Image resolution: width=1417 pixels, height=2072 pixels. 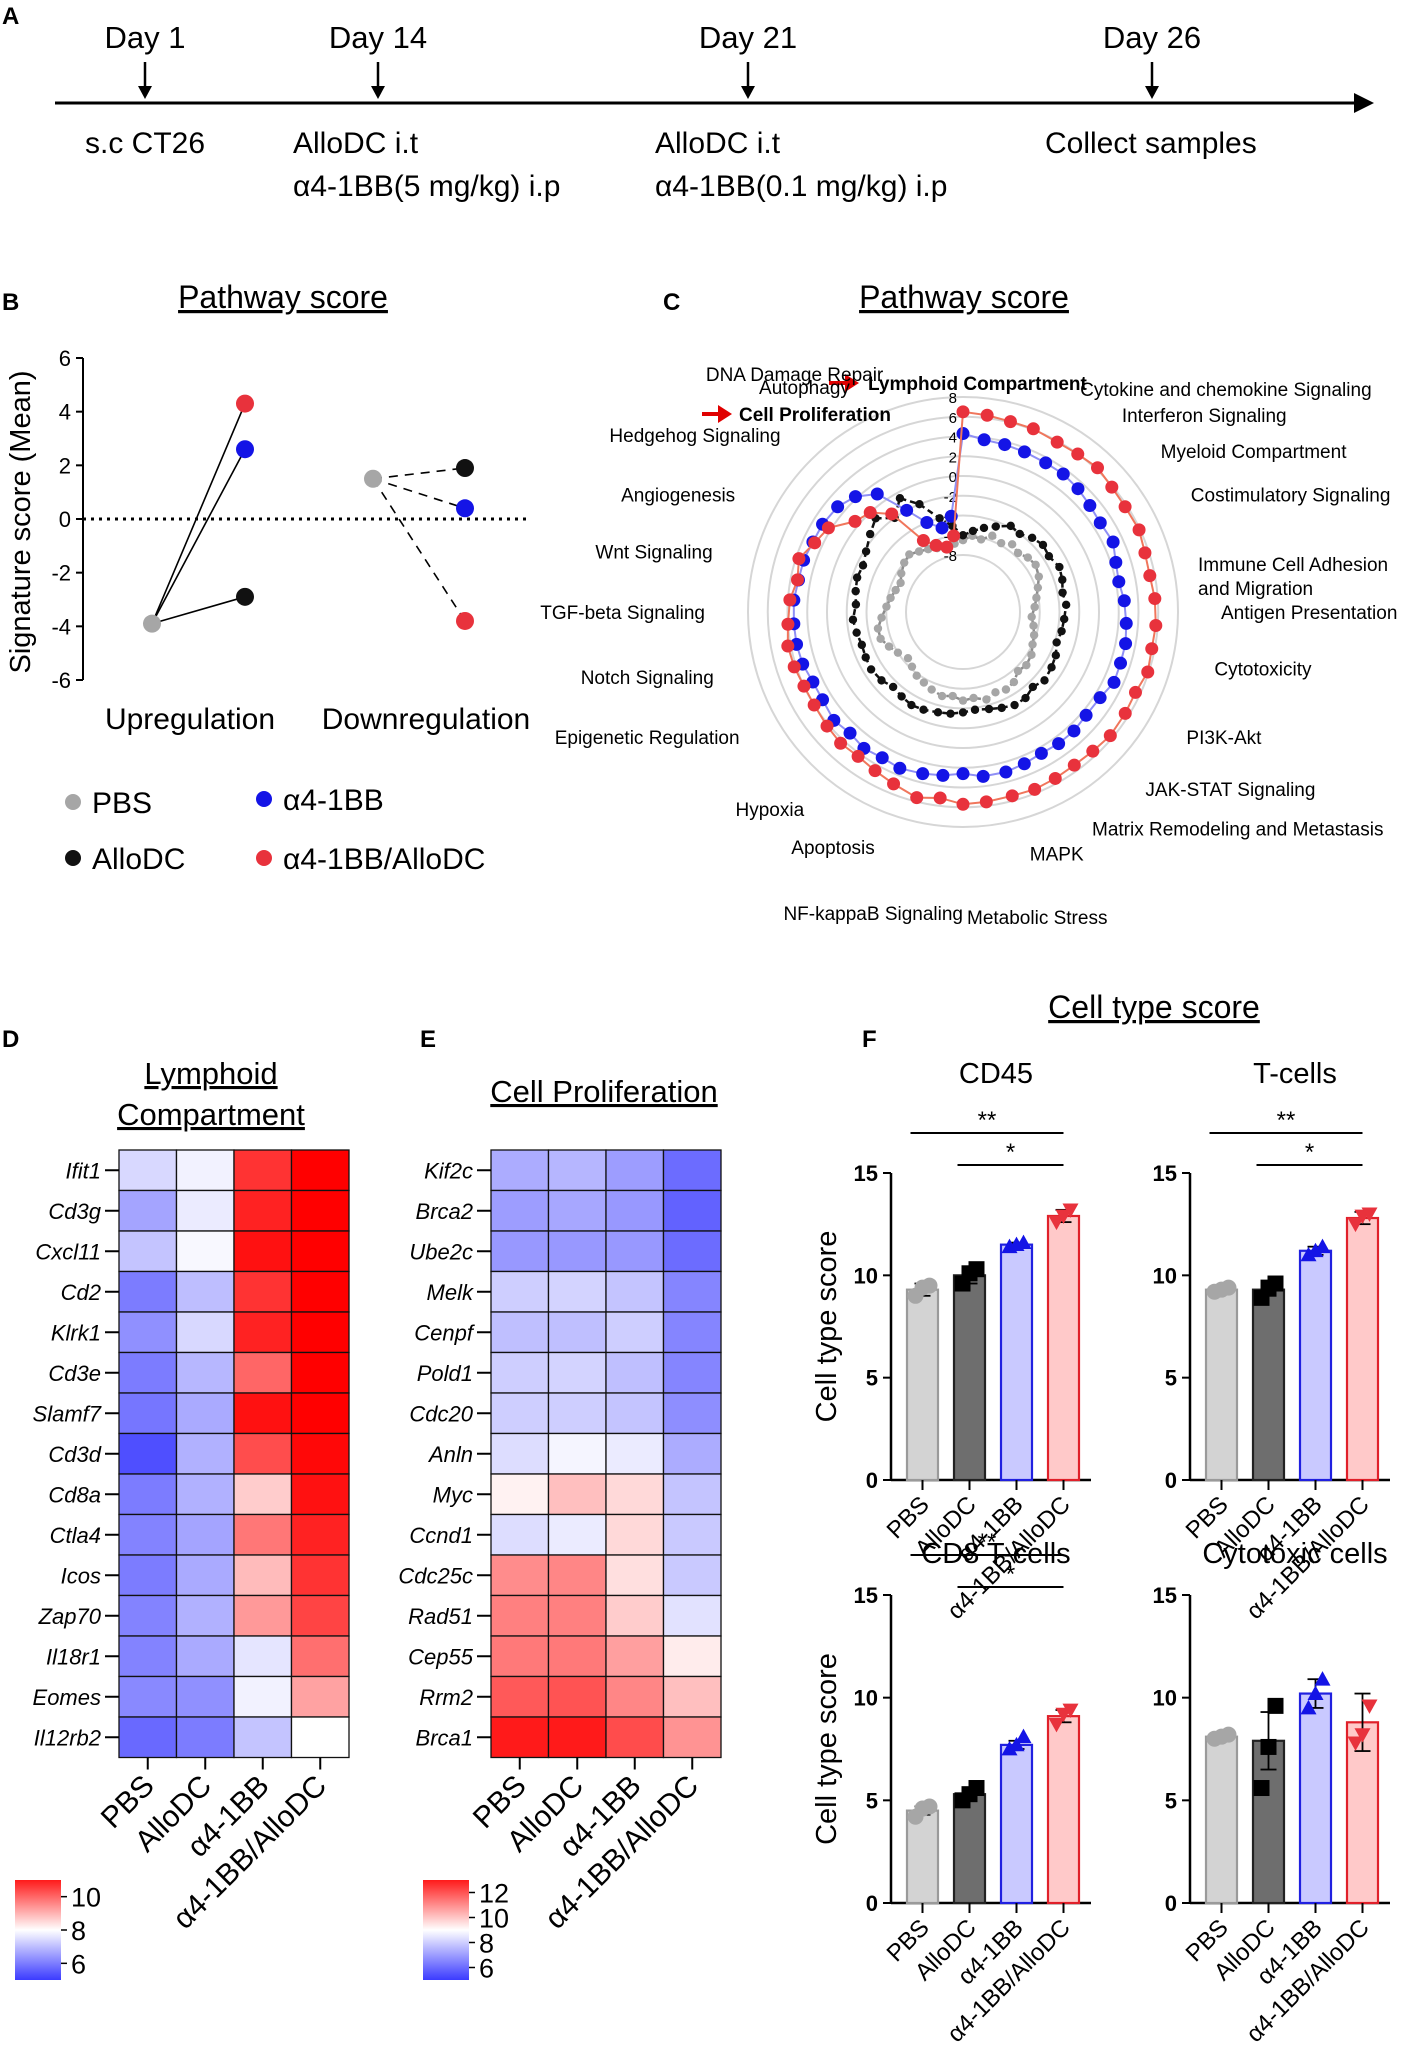 I want to click on radar-axis-label: Hypoxia, so click(x=770, y=810).